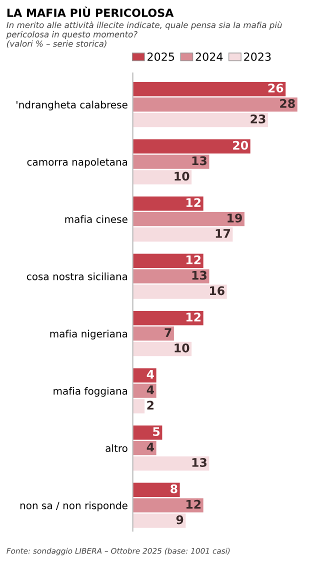 The height and width of the screenshot is (562, 320). Describe the element at coordinates (72, 105) in the screenshot. I see `y-tick-label: 'ndrangheta calabrese` at that location.